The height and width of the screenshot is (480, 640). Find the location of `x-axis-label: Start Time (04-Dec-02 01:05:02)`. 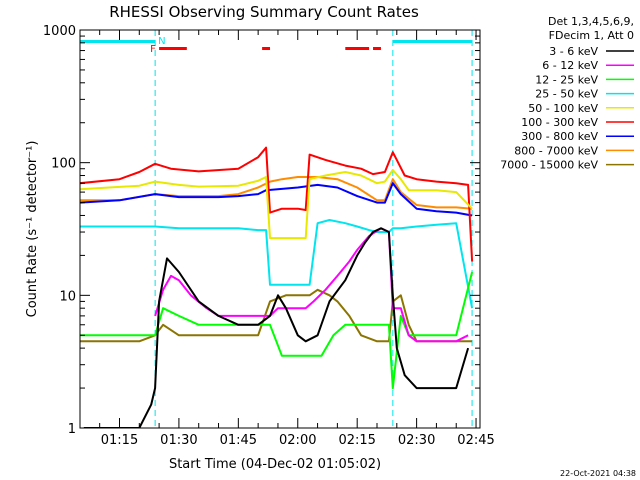

x-axis-label: Start Time (04-Dec-02 01:05:02) is located at coordinates (275, 464).